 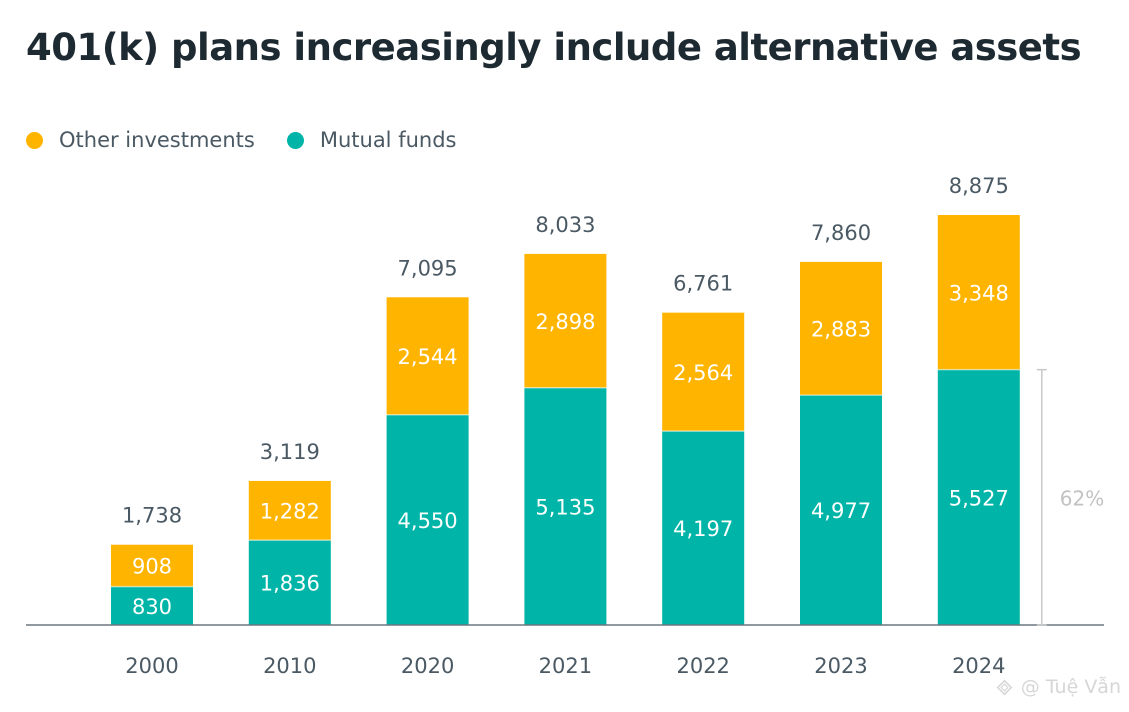 I want to click on bar-mutual-funds-2020, so click(x=427, y=519).